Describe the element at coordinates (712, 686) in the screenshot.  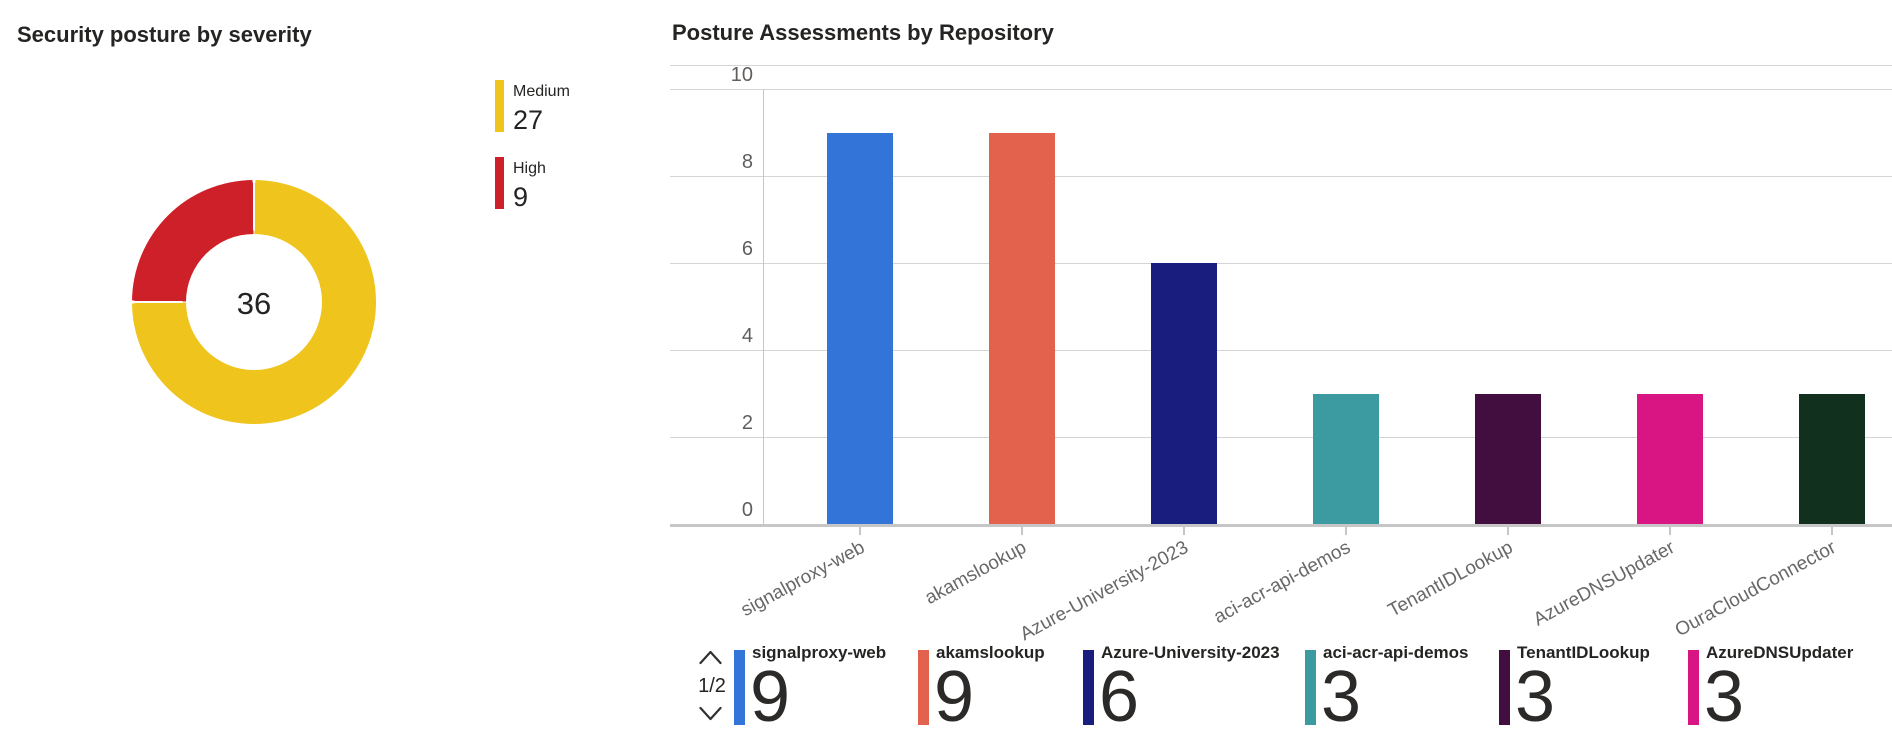
I see `pager-label: 1/2` at that location.